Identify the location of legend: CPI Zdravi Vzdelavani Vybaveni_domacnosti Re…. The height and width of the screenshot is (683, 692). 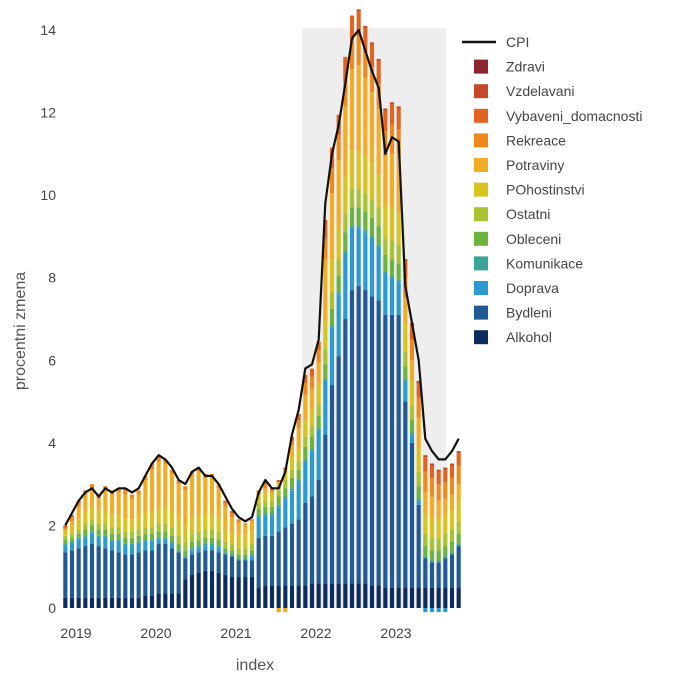
(552, 189).